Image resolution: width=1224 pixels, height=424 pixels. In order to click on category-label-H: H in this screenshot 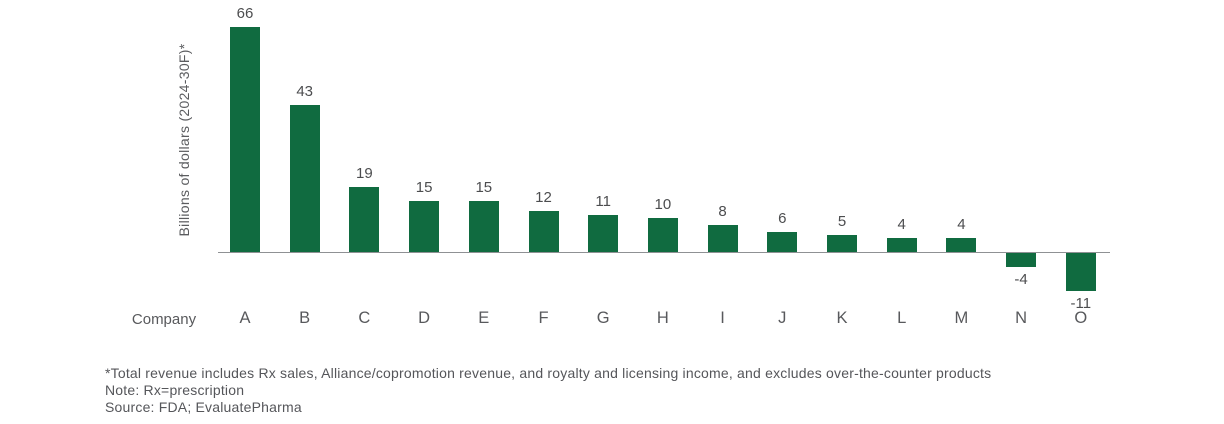, I will do `click(662, 318)`.